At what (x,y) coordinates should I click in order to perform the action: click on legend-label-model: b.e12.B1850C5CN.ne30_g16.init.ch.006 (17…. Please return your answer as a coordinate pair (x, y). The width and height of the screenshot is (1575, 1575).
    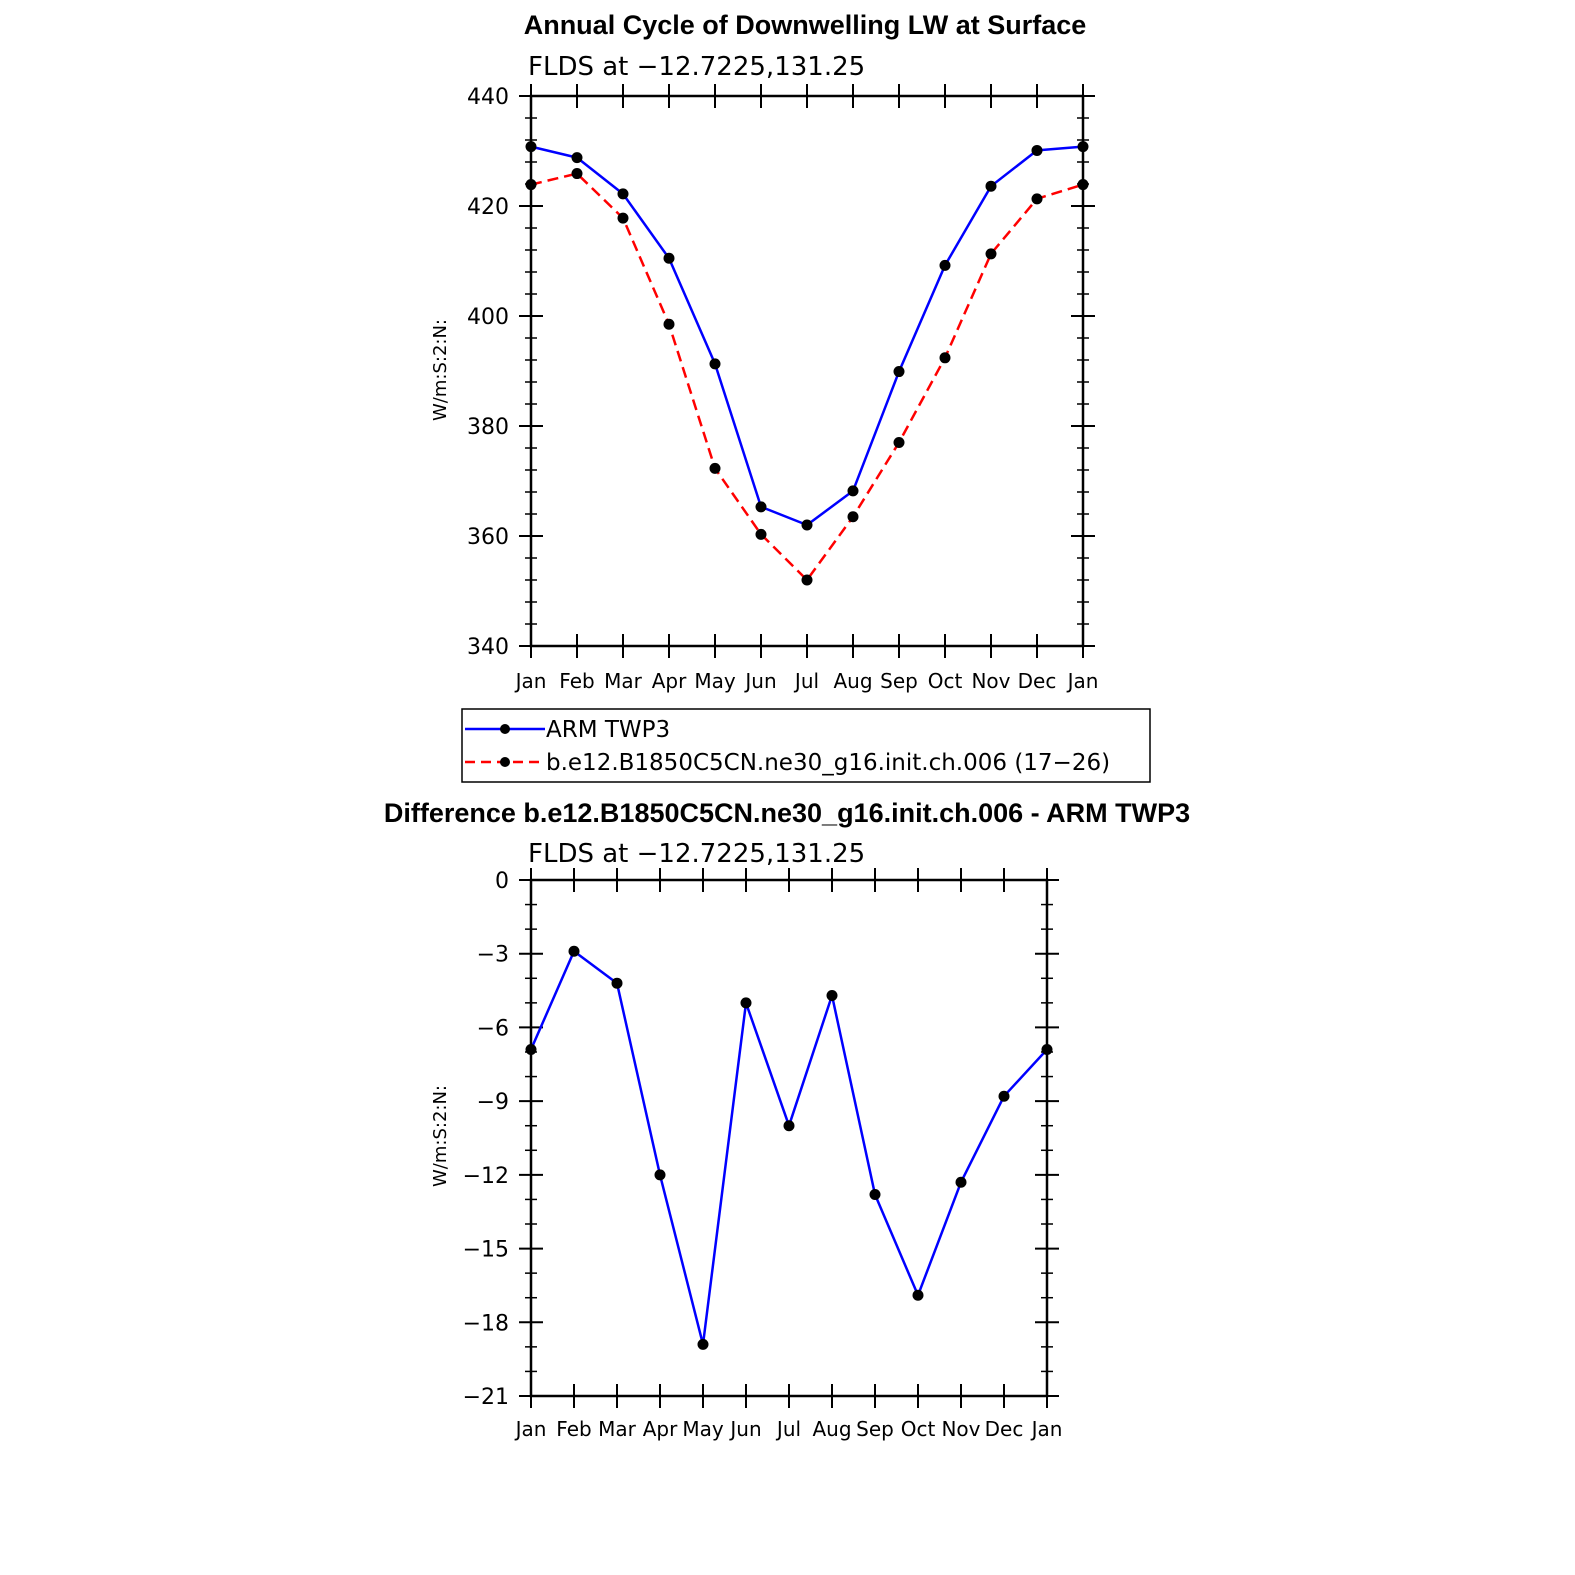
    Looking at the image, I should click on (828, 763).